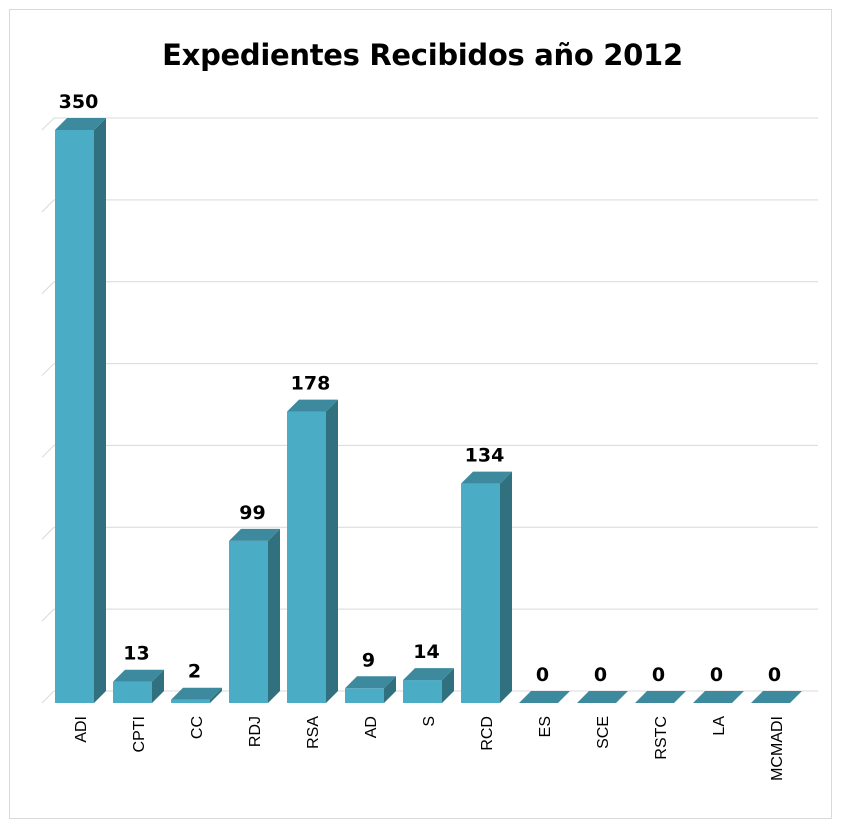 The height and width of the screenshot is (825, 845). Describe the element at coordinates (139, 734) in the screenshot. I see `category-label-cpti: CPTI` at that location.